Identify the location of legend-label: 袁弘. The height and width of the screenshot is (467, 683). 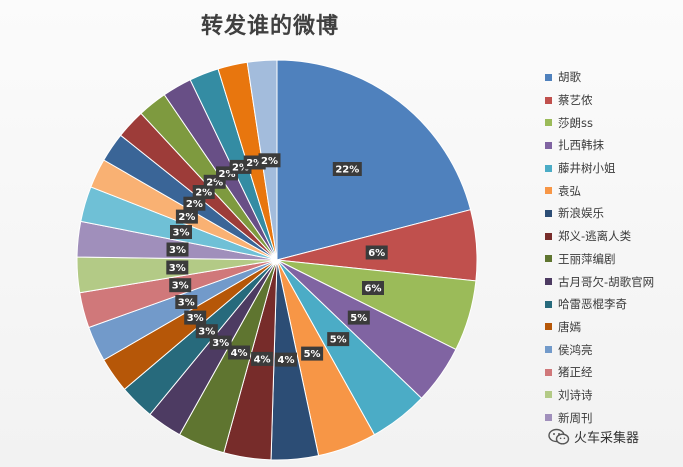
(569, 190).